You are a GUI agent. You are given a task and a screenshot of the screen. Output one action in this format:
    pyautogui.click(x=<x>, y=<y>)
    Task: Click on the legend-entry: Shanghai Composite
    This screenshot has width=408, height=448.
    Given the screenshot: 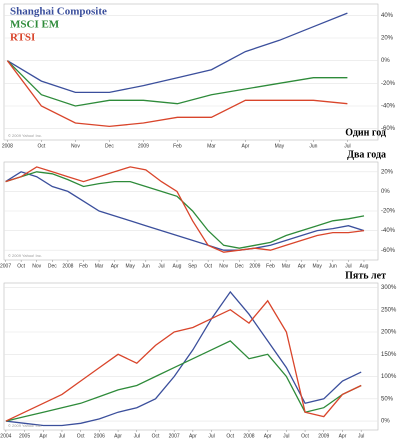 What is the action you would take?
    pyautogui.click(x=58, y=12)
    